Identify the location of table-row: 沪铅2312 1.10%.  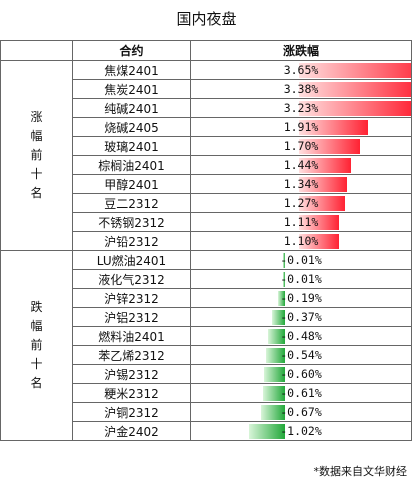
(206, 241).